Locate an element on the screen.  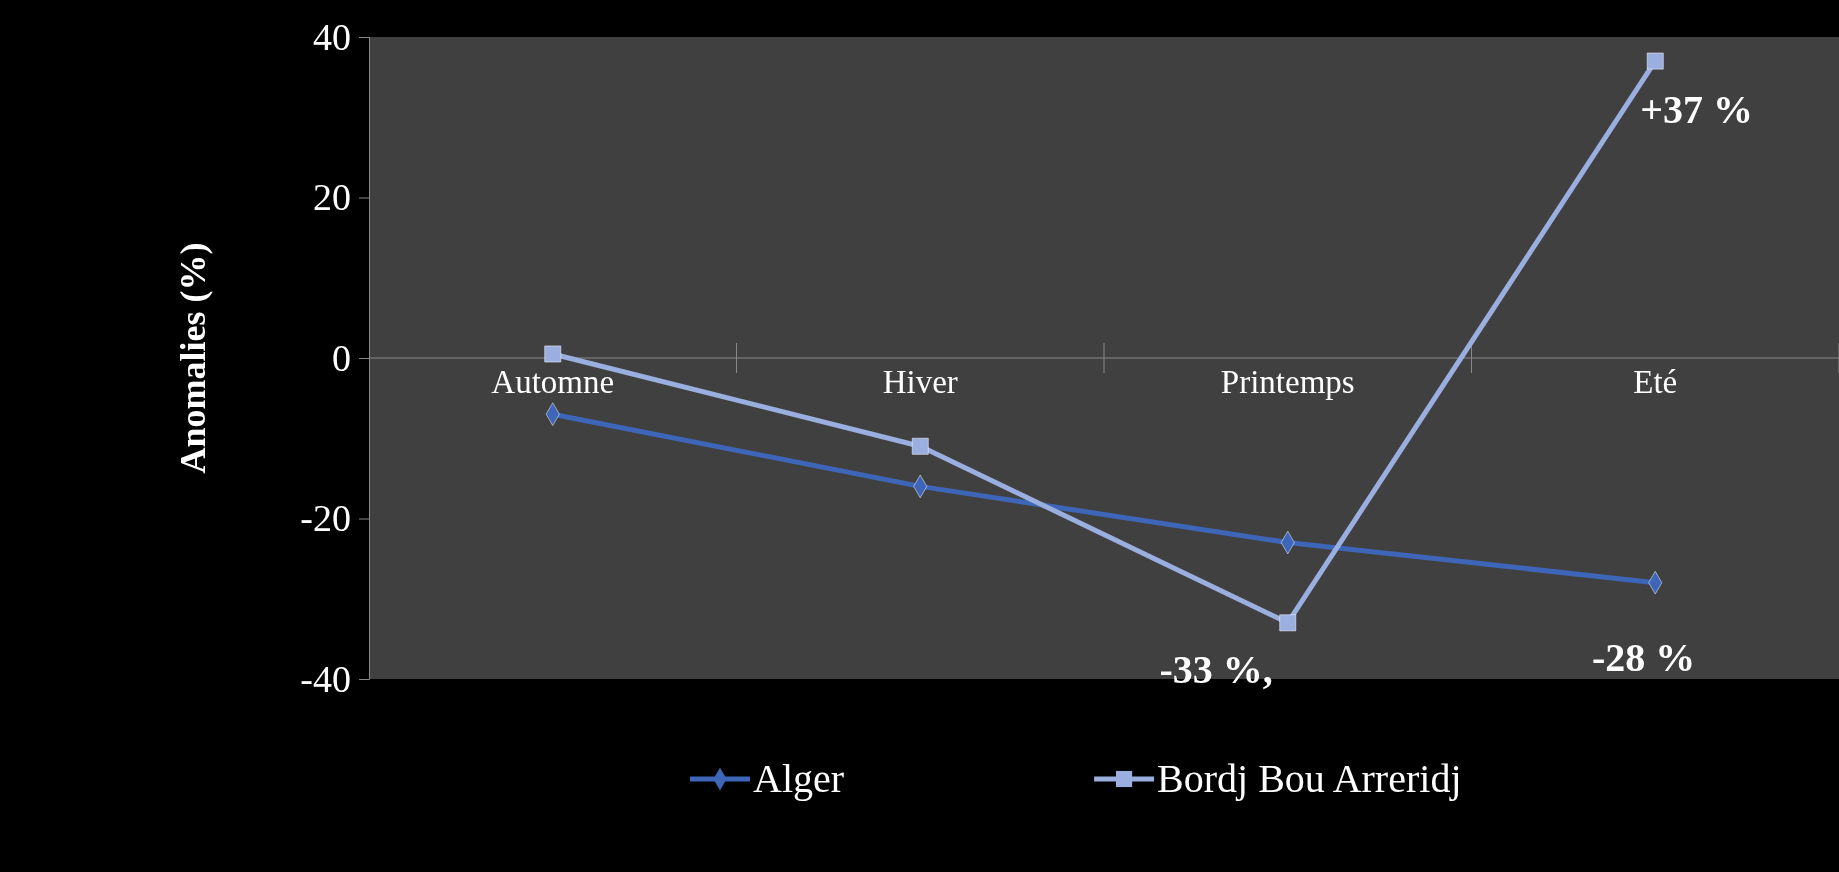
x-tick-label: Hiver is located at coordinates (920, 382).